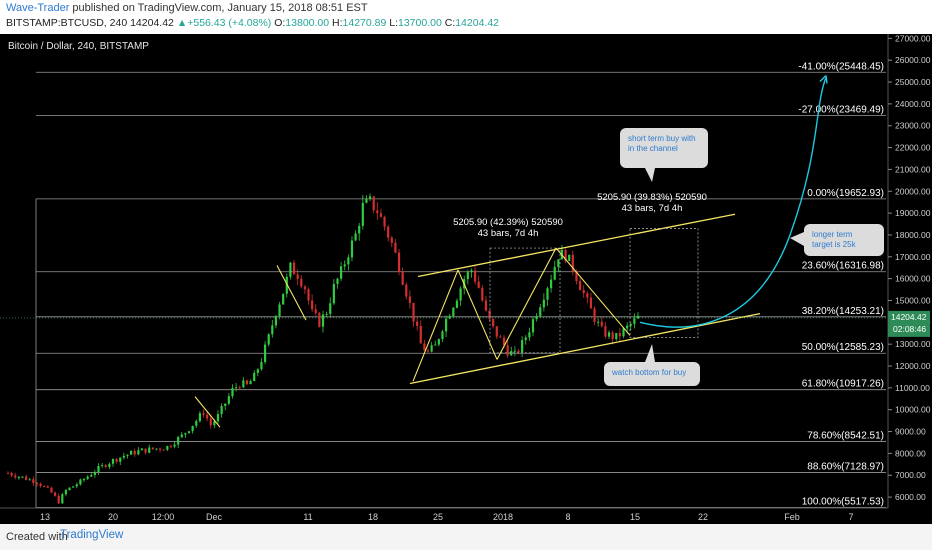 Image resolution: width=932 pixels, height=550 pixels. I want to click on fib-level-label: 78.60%(8542.51), so click(845, 436).